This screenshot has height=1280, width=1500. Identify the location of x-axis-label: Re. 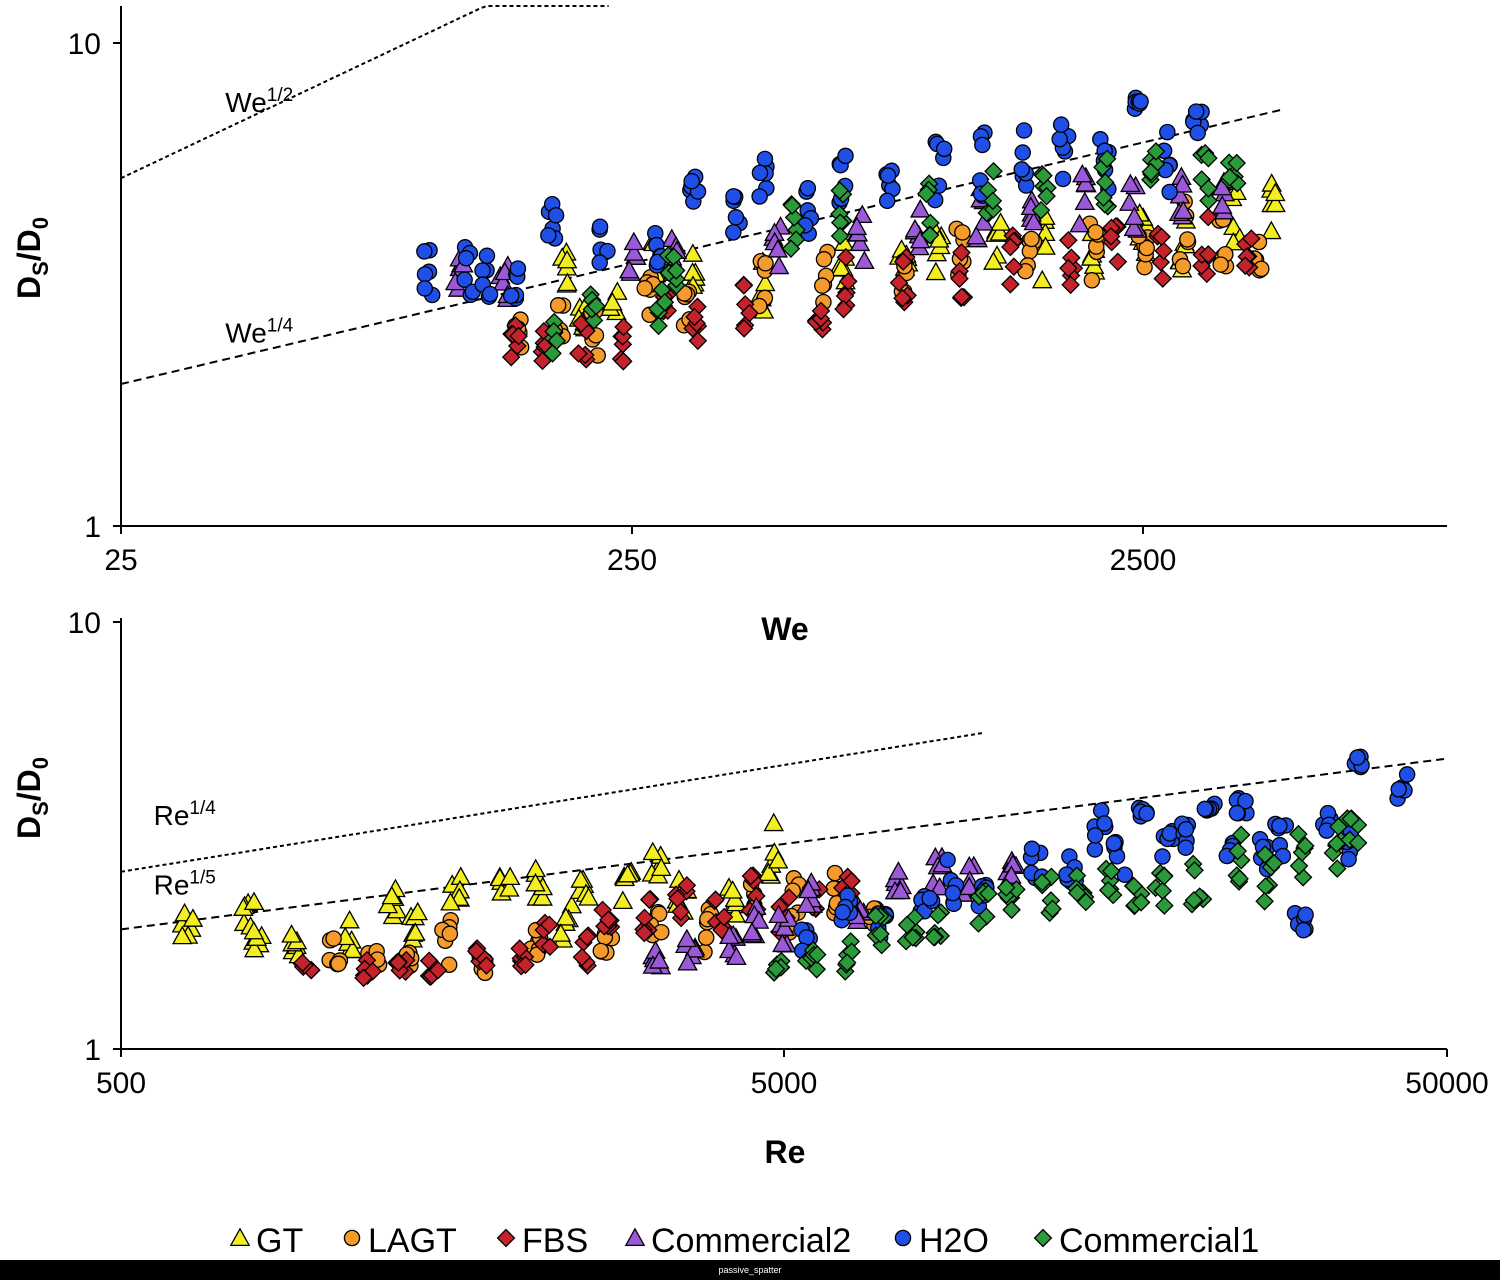
(785, 1152).